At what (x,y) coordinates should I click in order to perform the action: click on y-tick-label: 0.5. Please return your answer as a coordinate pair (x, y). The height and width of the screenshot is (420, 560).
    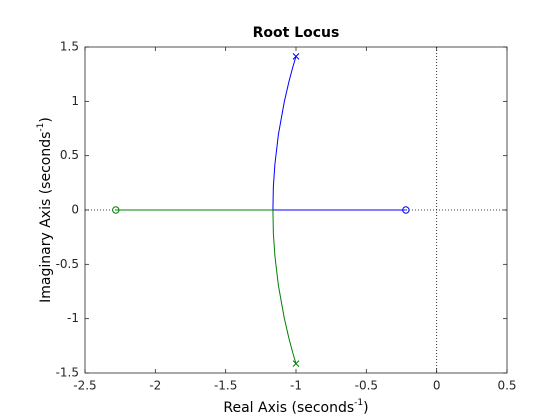
    Looking at the image, I should click on (69, 155).